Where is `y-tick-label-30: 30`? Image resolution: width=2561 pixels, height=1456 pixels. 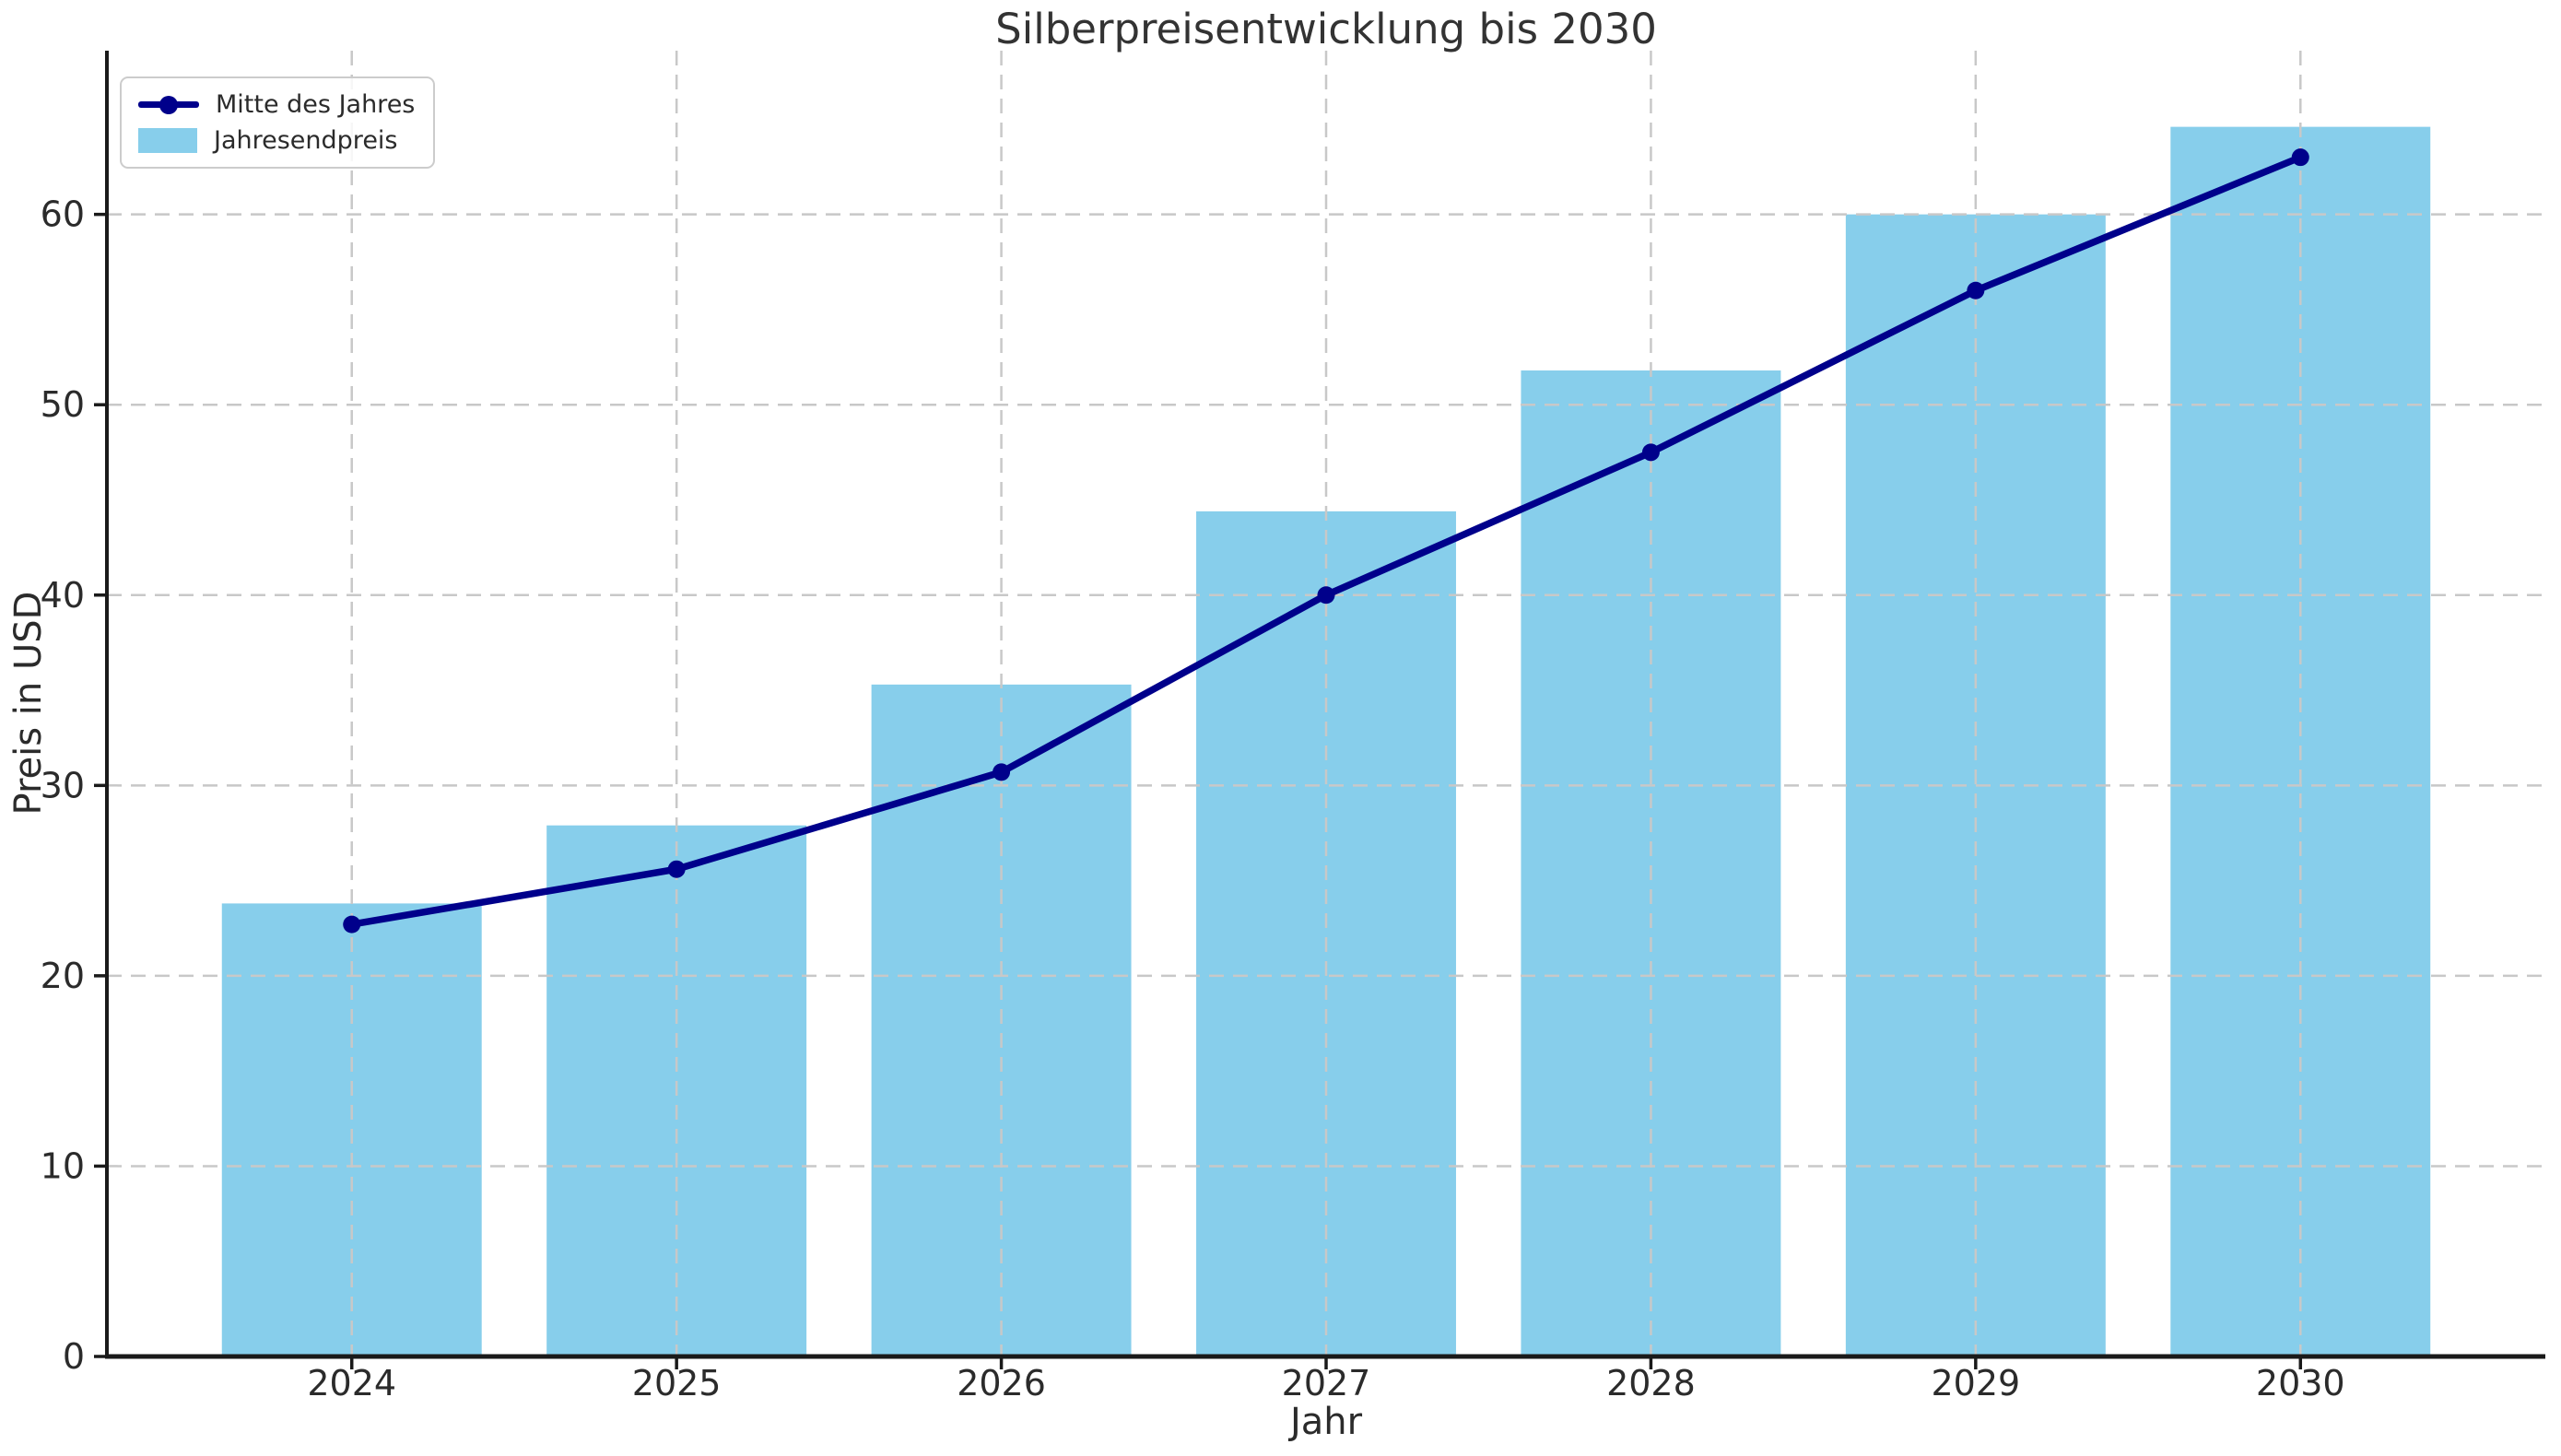 y-tick-label-30: 30 is located at coordinates (63, 785).